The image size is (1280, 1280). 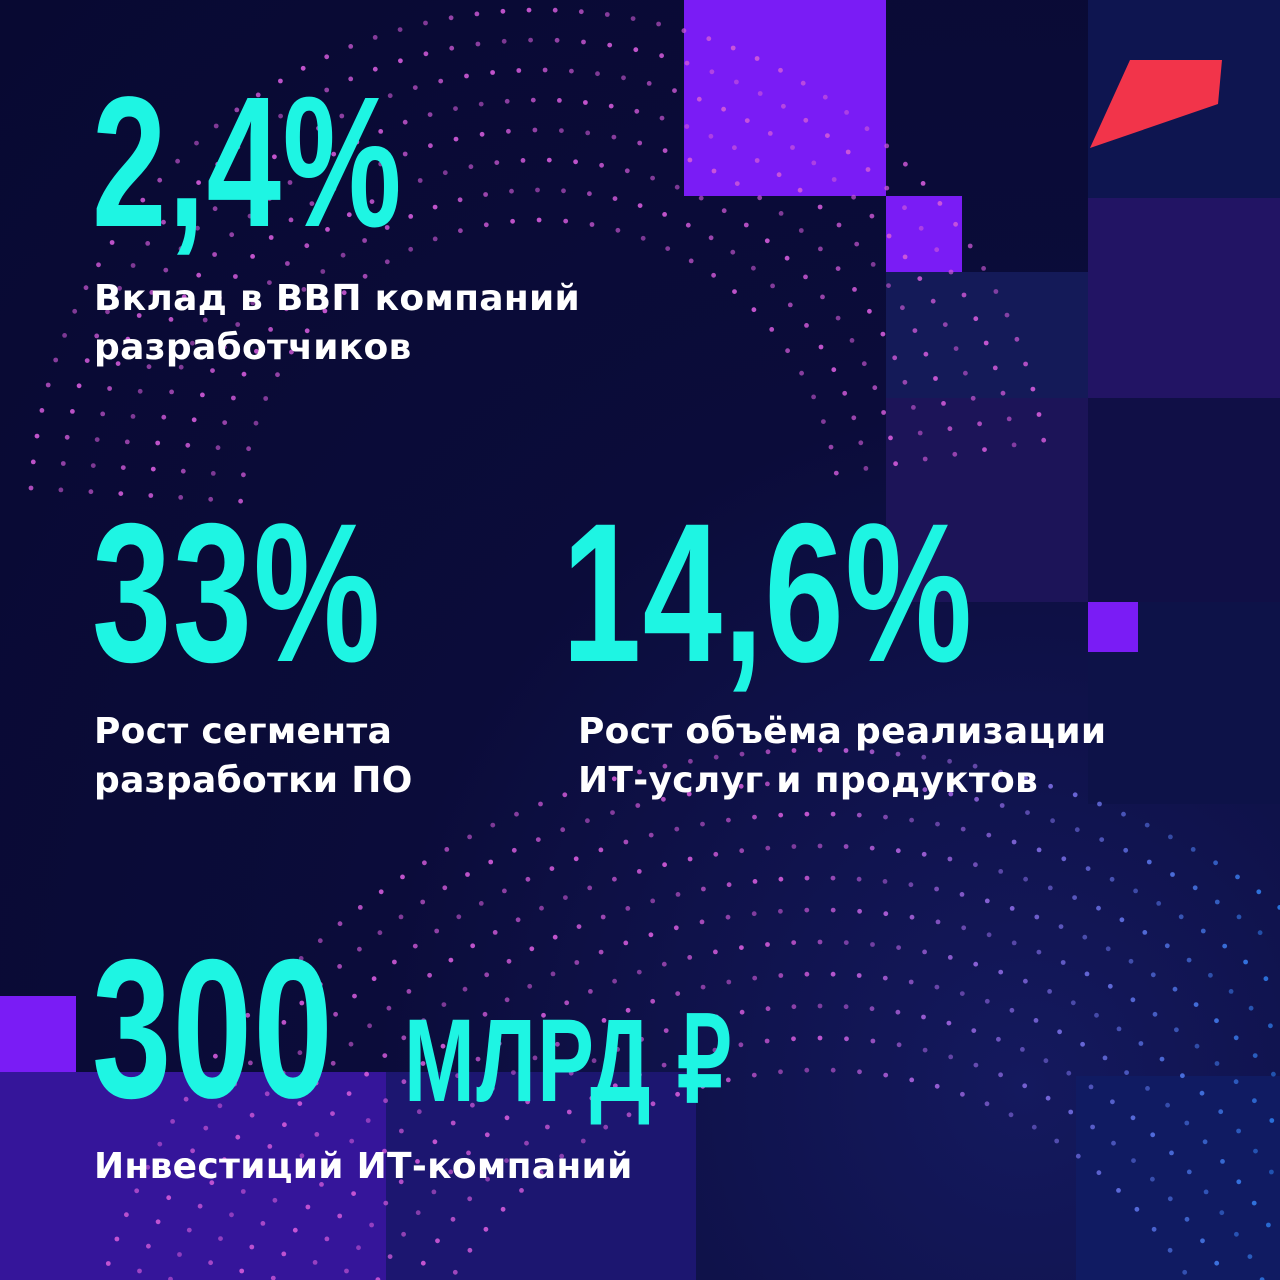 I want to click on investments-value: 300, so click(x=213, y=1028).